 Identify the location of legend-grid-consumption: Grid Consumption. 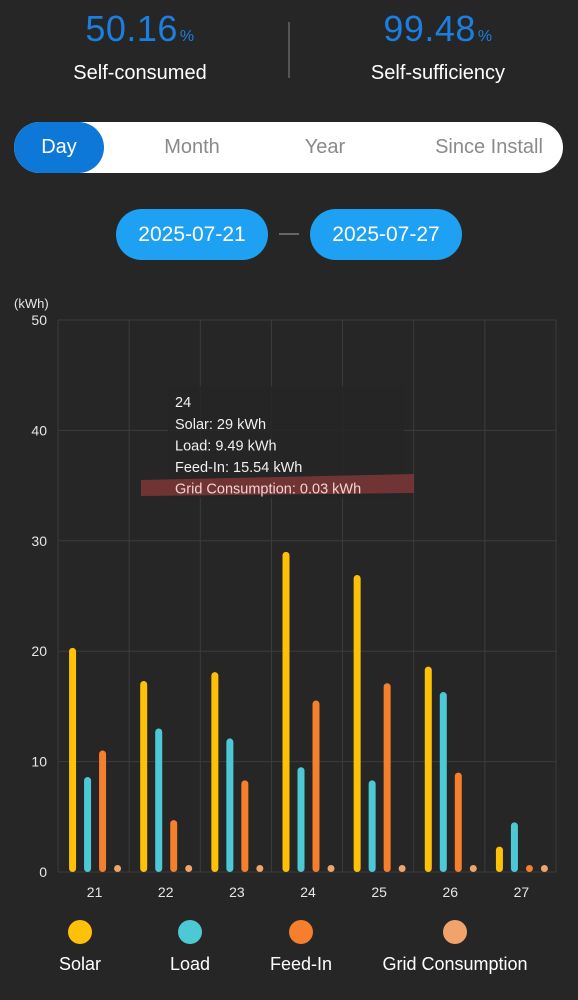
(455, 946).